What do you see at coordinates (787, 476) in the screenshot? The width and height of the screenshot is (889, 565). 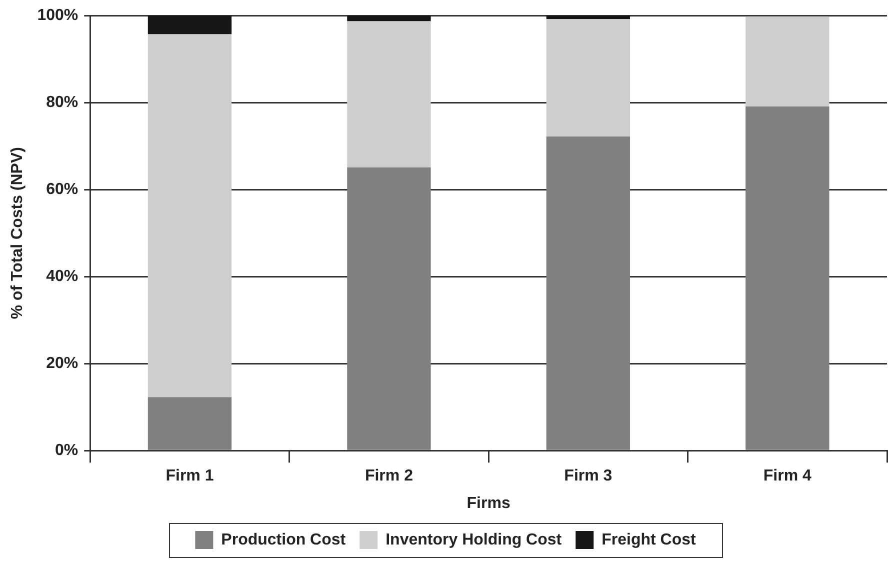 I see `x-tick-label: Firm 4` at bounding box center [787, 476].